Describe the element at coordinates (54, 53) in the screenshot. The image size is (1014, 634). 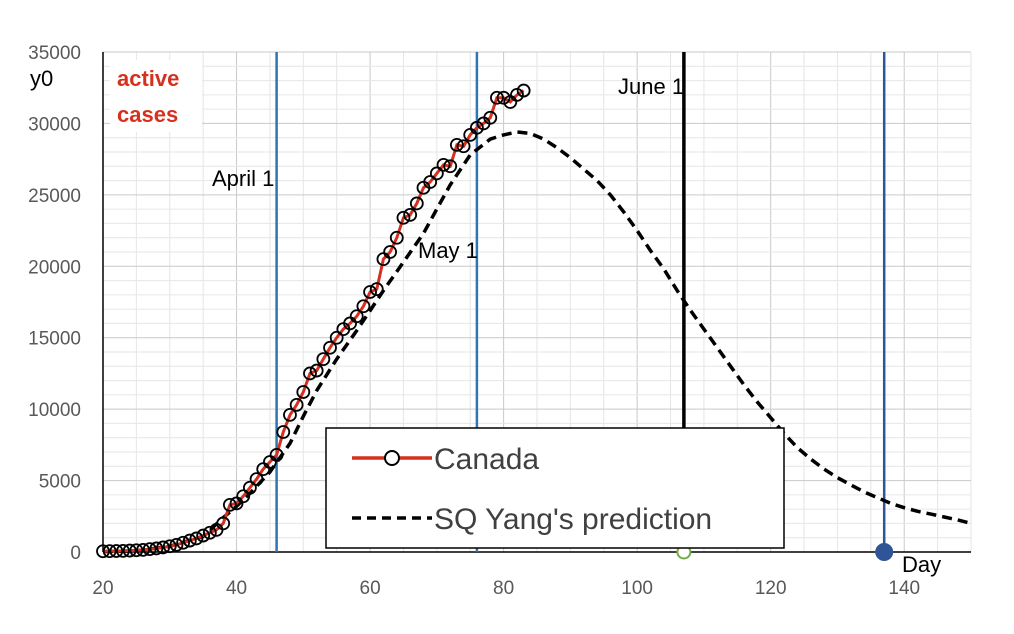
I see `y-tick-label: 35000` at that location.